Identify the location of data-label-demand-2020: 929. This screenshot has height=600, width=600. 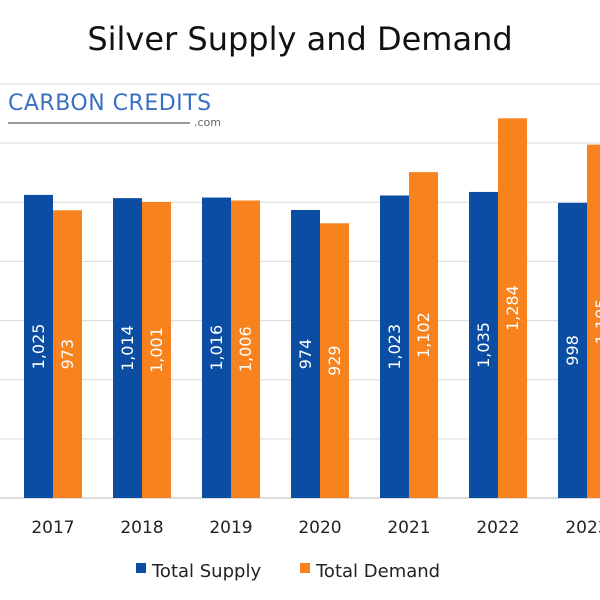
(334, 360).